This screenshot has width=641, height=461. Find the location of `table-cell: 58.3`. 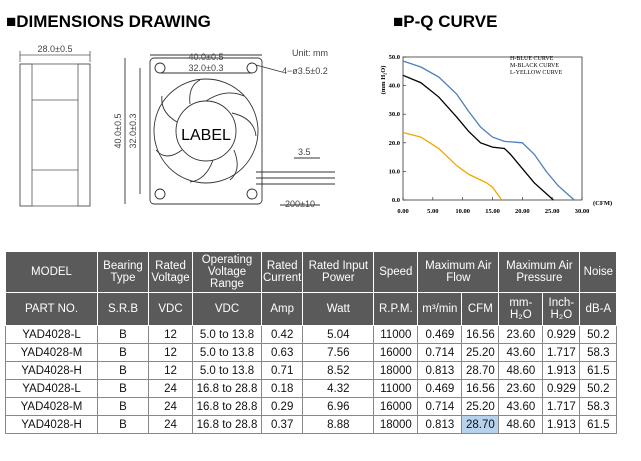

table-cell: 58.3 is located at coordinates (598, 352).